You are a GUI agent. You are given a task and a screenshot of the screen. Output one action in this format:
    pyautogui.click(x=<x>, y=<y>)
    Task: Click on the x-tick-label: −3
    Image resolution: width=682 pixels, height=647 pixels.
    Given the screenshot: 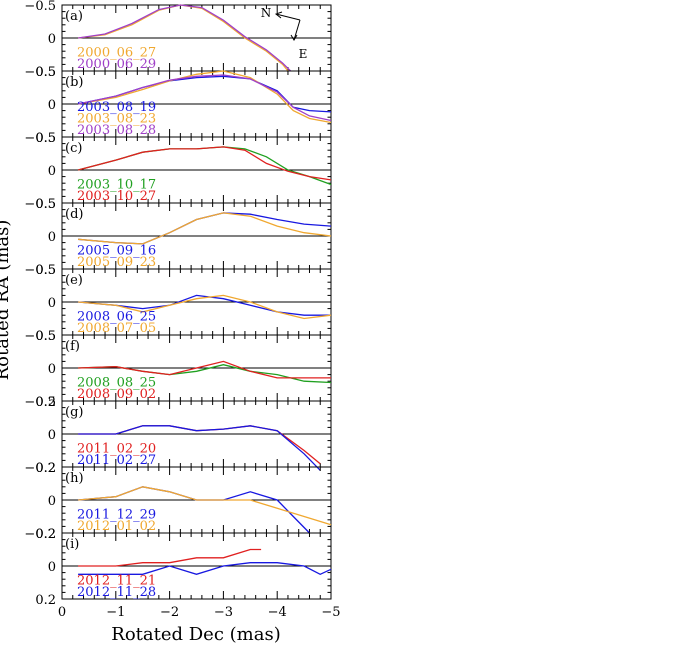 What is the action you would take?
    pyautogui.click(x=223, y=612)
    